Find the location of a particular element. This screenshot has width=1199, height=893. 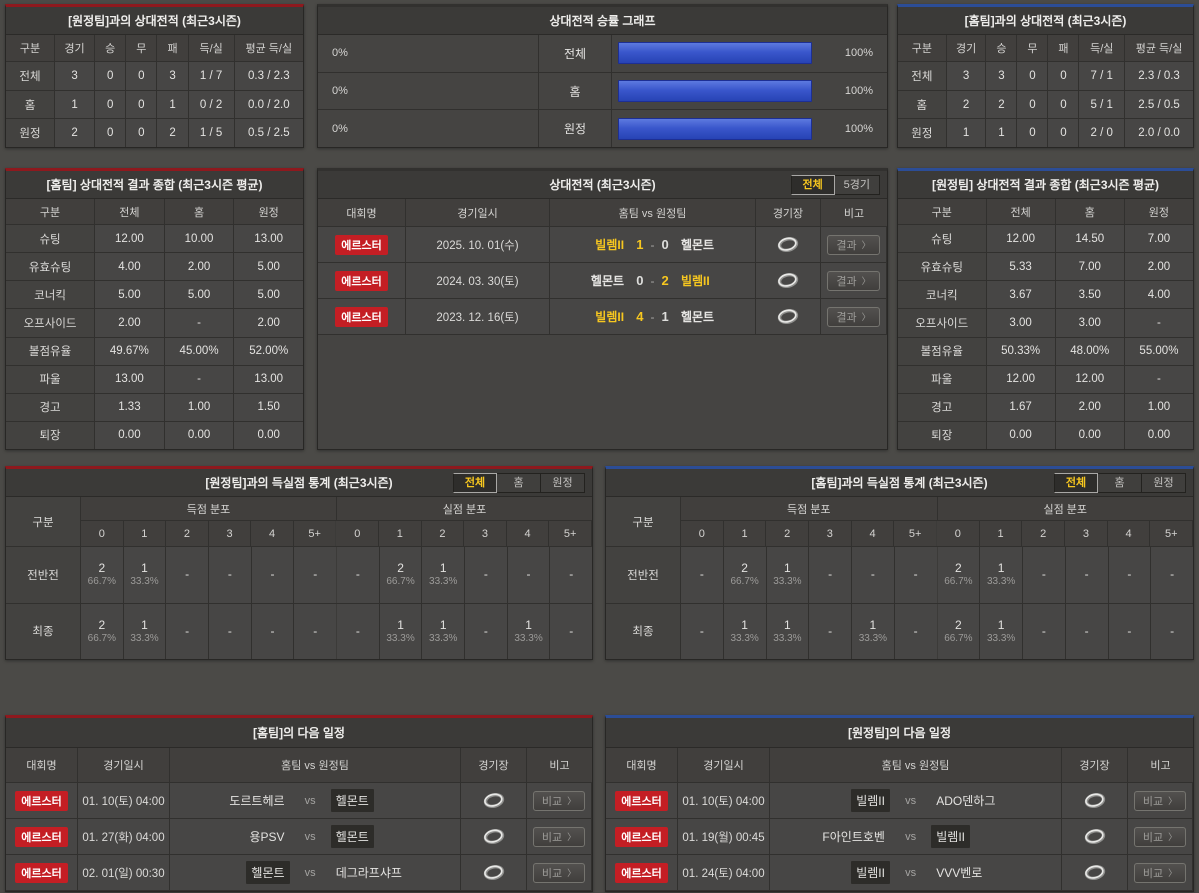

home-score: 4 is located at coordinates (640, 316).